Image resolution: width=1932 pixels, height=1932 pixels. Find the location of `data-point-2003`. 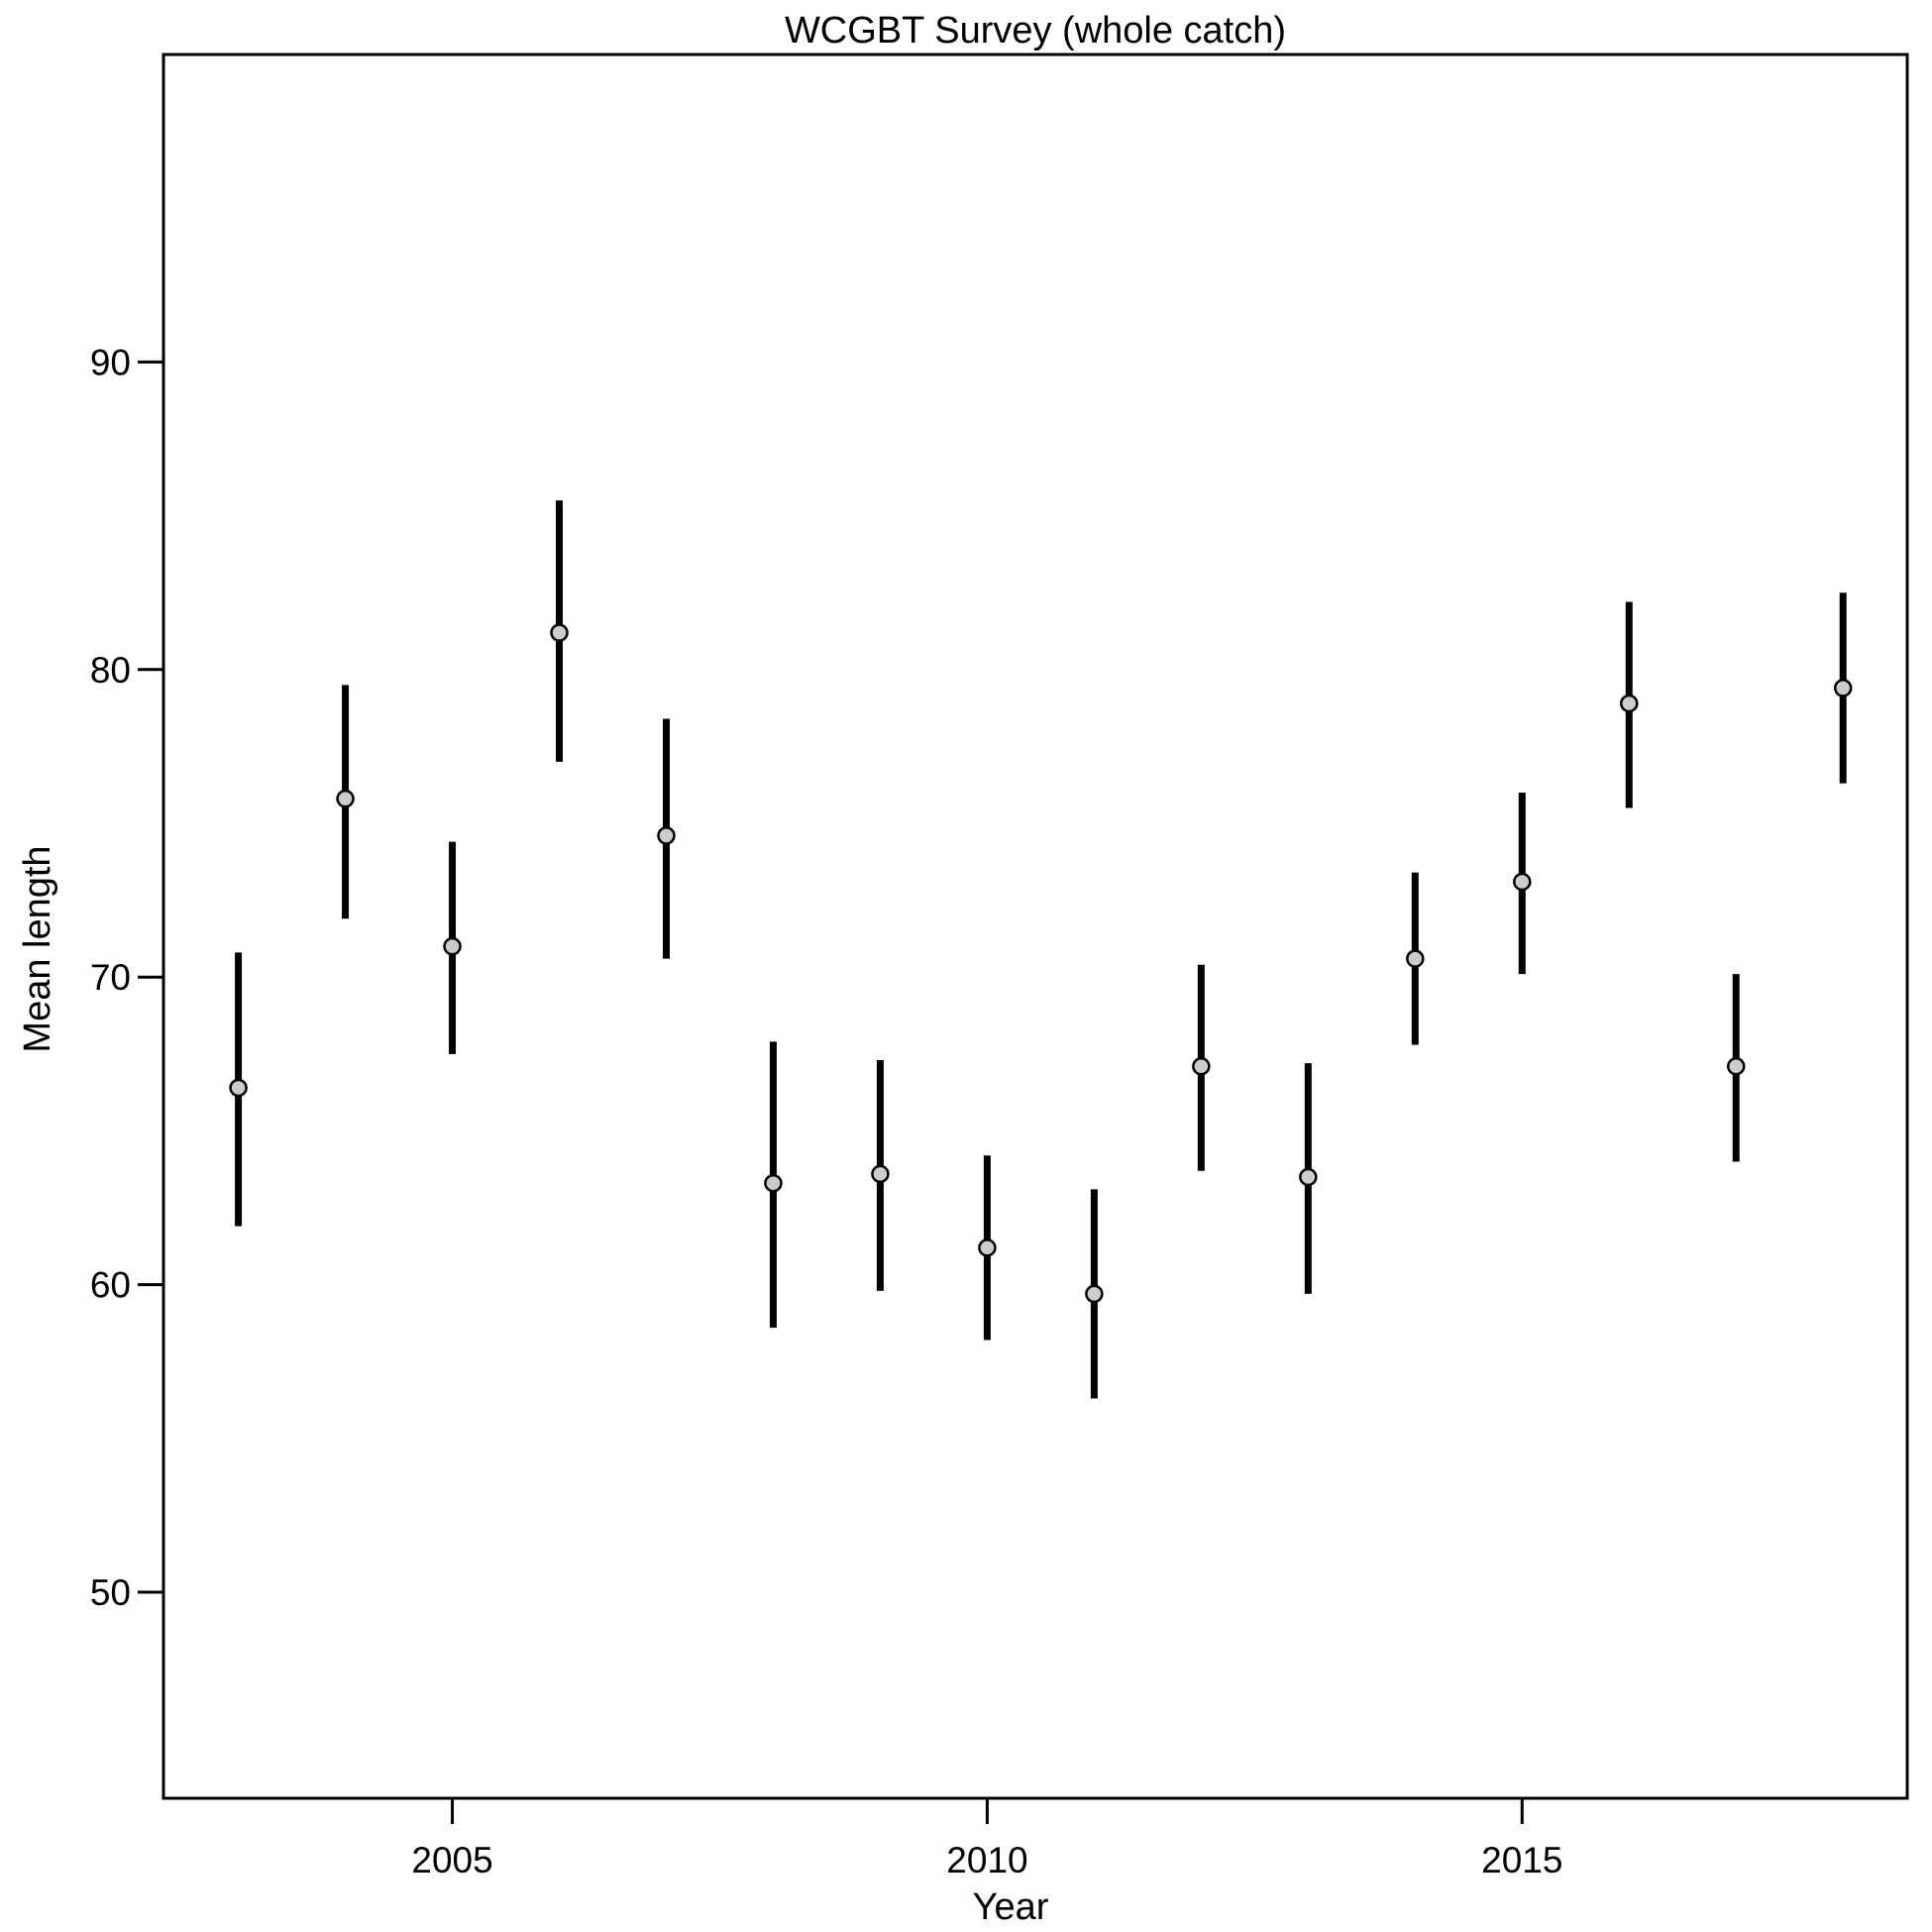

data-point-2003 is located at coordinates (238, 1088).